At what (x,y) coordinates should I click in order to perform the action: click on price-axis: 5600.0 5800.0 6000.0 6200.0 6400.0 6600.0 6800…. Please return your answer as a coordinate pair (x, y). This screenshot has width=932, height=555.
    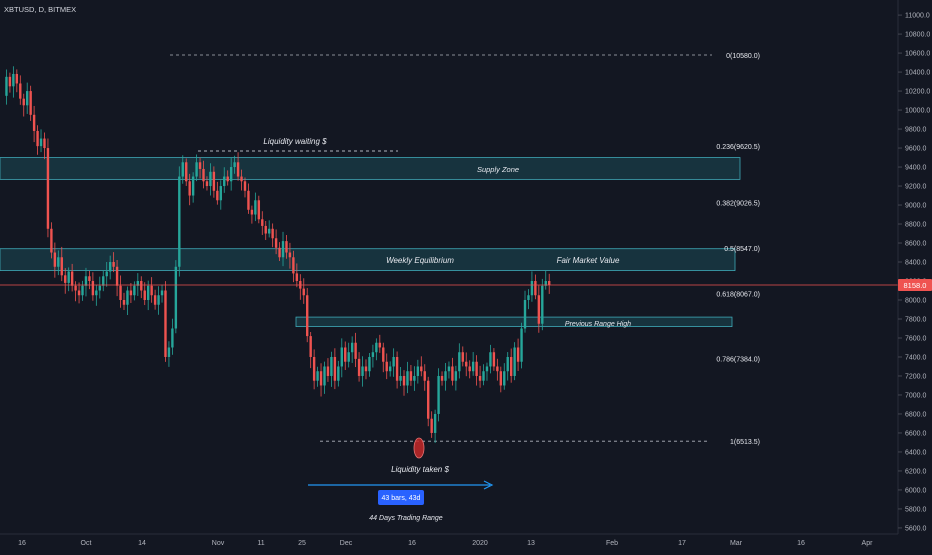
    Looking at the image, I should click on (914, 273).